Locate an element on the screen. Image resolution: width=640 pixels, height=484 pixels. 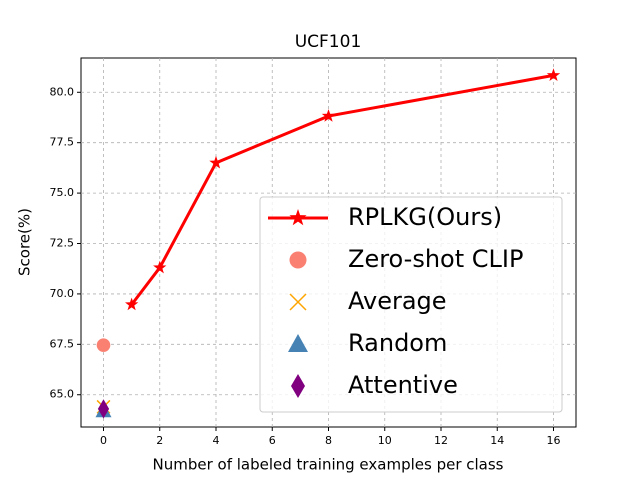
x-tick-label: 0 is located at coordinates (103, 440).